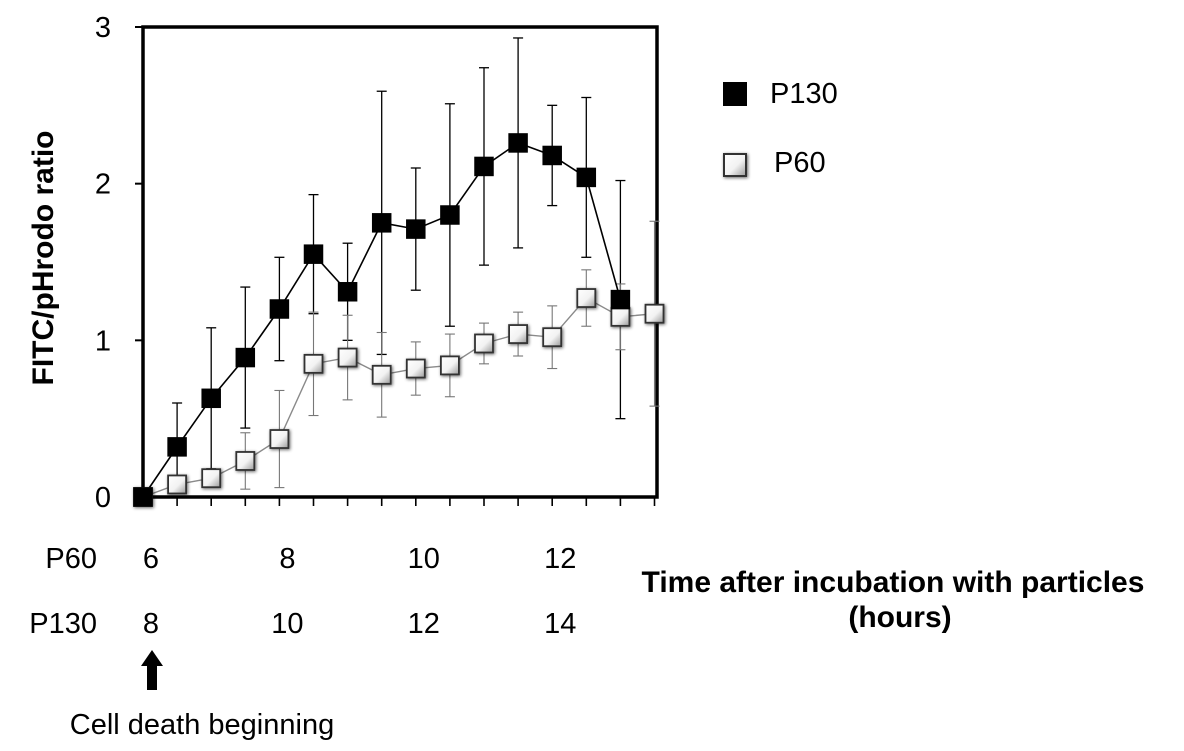  Describe the element at coordinates (202, 725) in the screenshot. I see `annotation-text: Cell death beginning` at that location.